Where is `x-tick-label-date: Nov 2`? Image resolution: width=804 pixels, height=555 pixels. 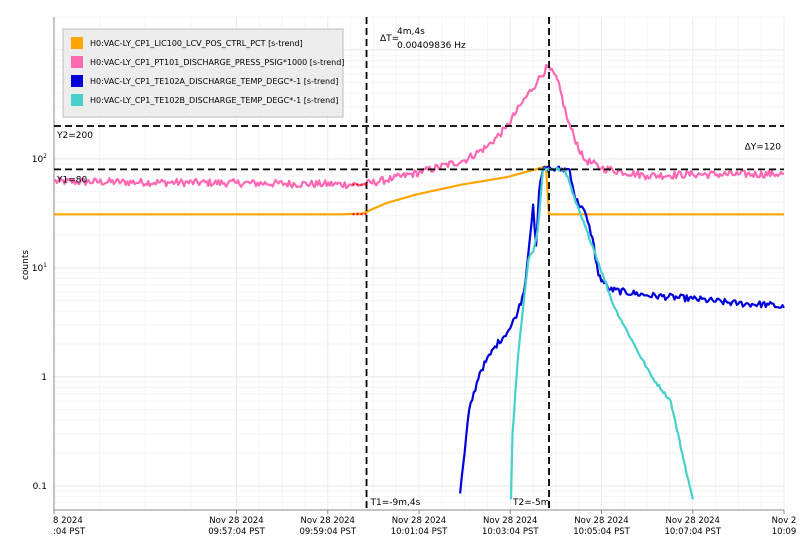
x-tick-label-date: Nov 2 is located at coordinates (784, 521).